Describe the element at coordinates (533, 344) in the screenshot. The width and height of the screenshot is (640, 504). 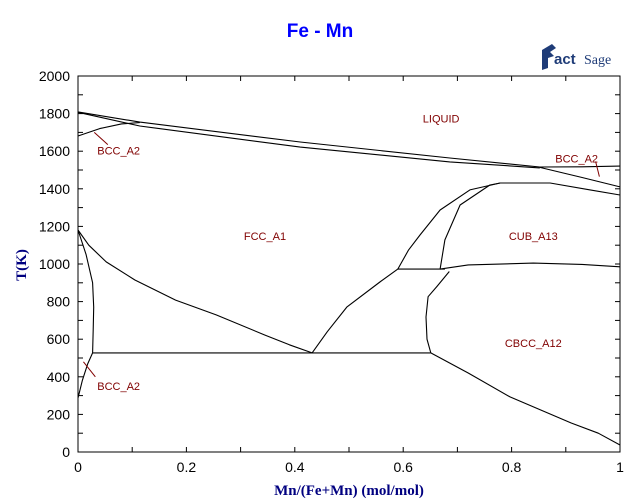
I see `phase-label: CBCC_A12` at that location.